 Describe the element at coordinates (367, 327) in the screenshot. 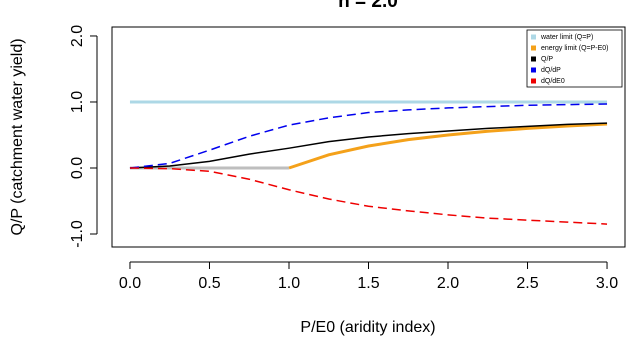

I see `x-axis-label: P/E0 (aridity index)` at that location.